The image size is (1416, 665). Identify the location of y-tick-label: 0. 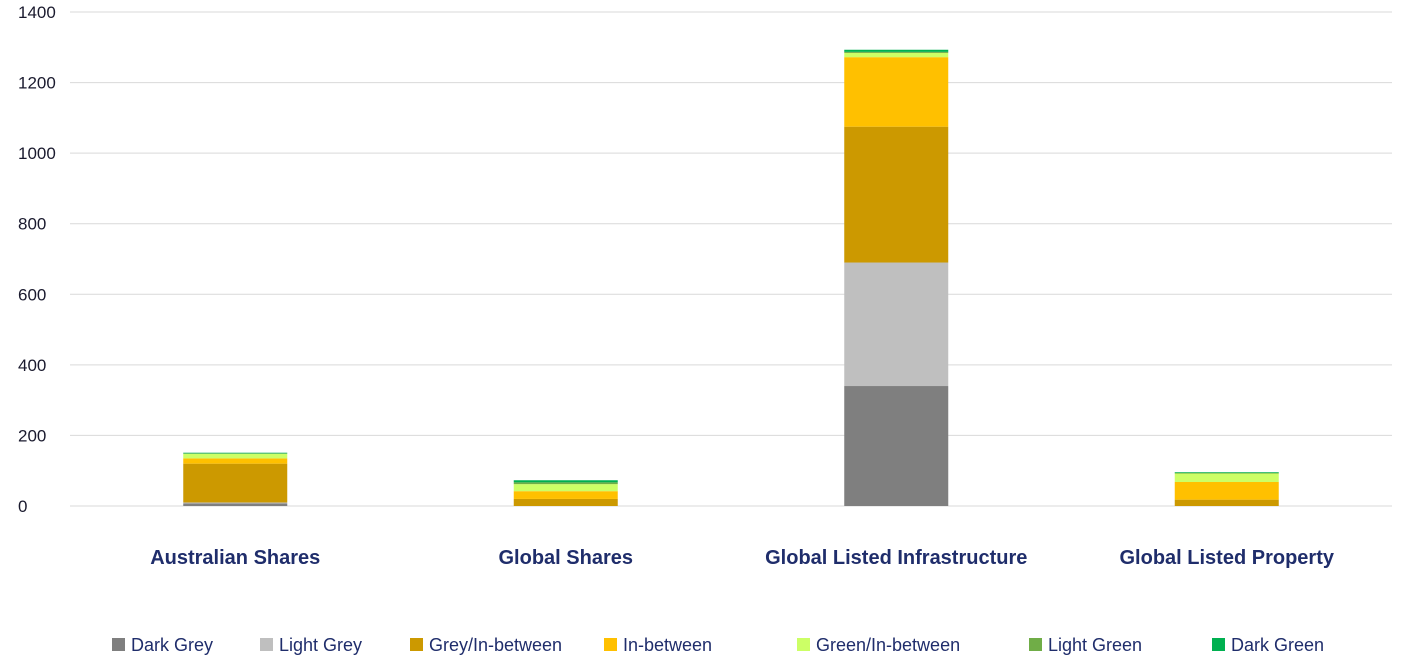
(22, 506).